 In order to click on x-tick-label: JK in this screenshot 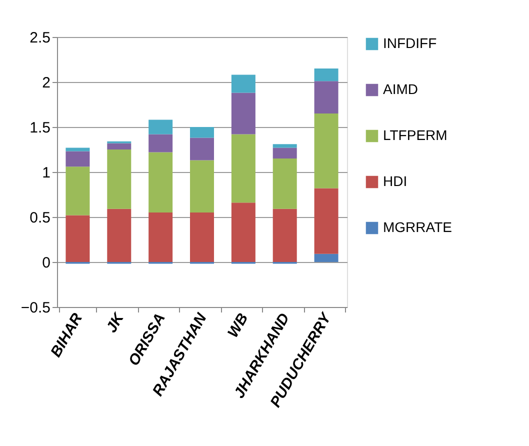, I will do `click(115, 323)`.